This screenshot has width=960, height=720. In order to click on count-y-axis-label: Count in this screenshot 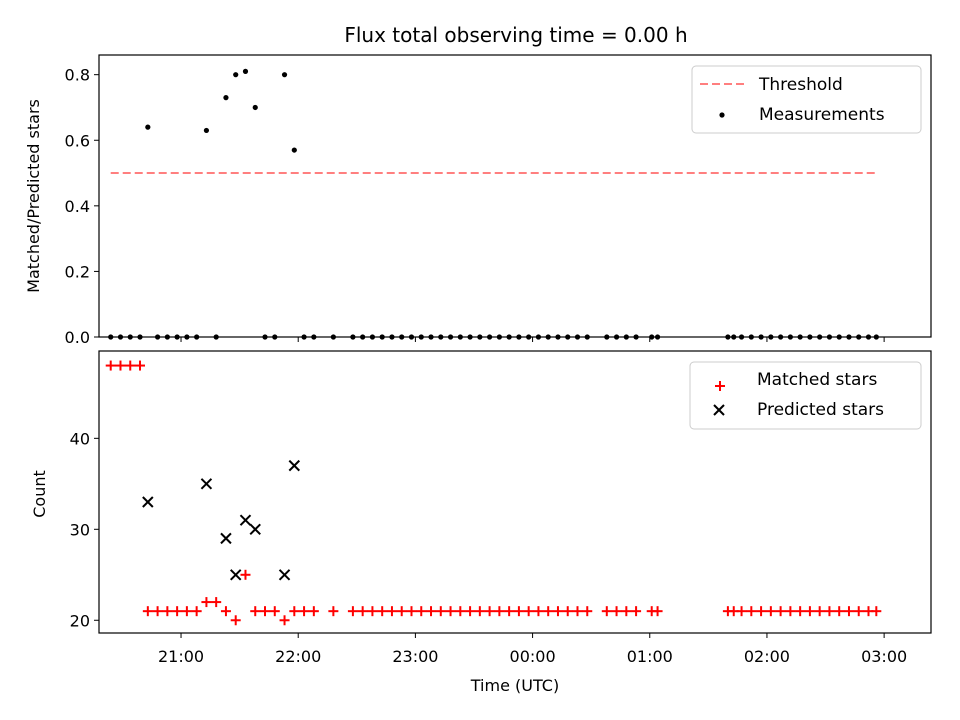, I will do `click(39, 494)`.